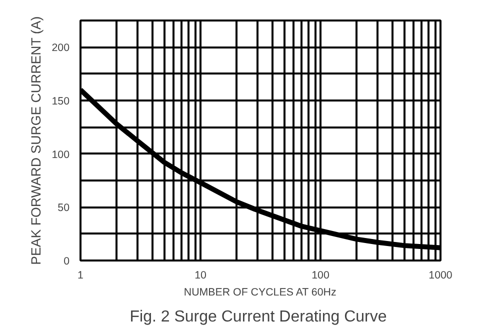  I want to click on x-tick-label: 1000, so click(440, 276).